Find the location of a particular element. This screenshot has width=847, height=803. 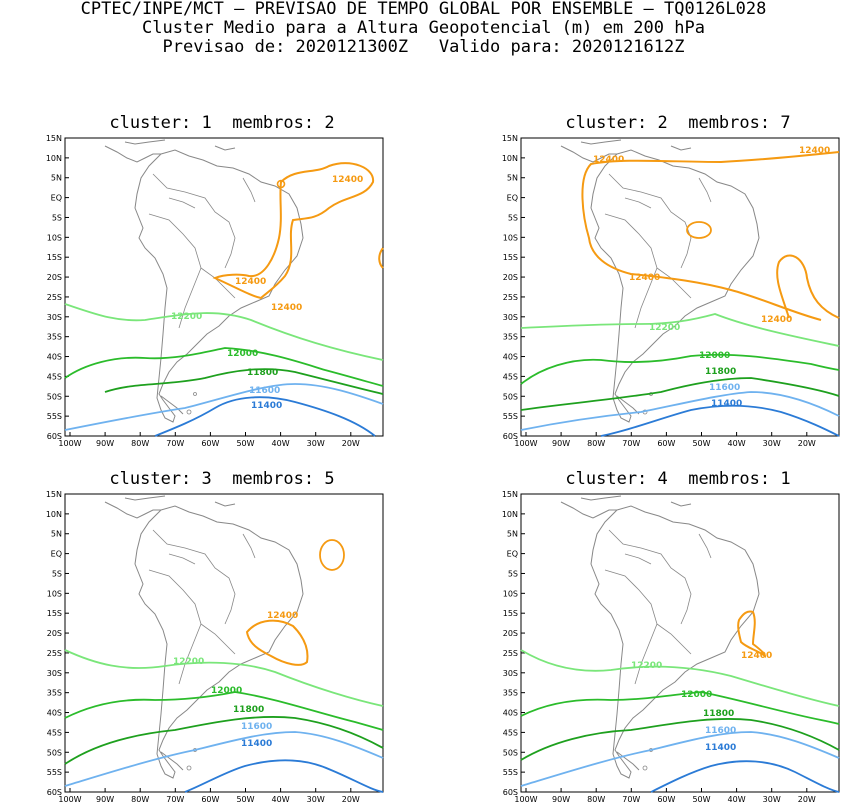

label-12200: 12200 is located at coordinates (188, 662).